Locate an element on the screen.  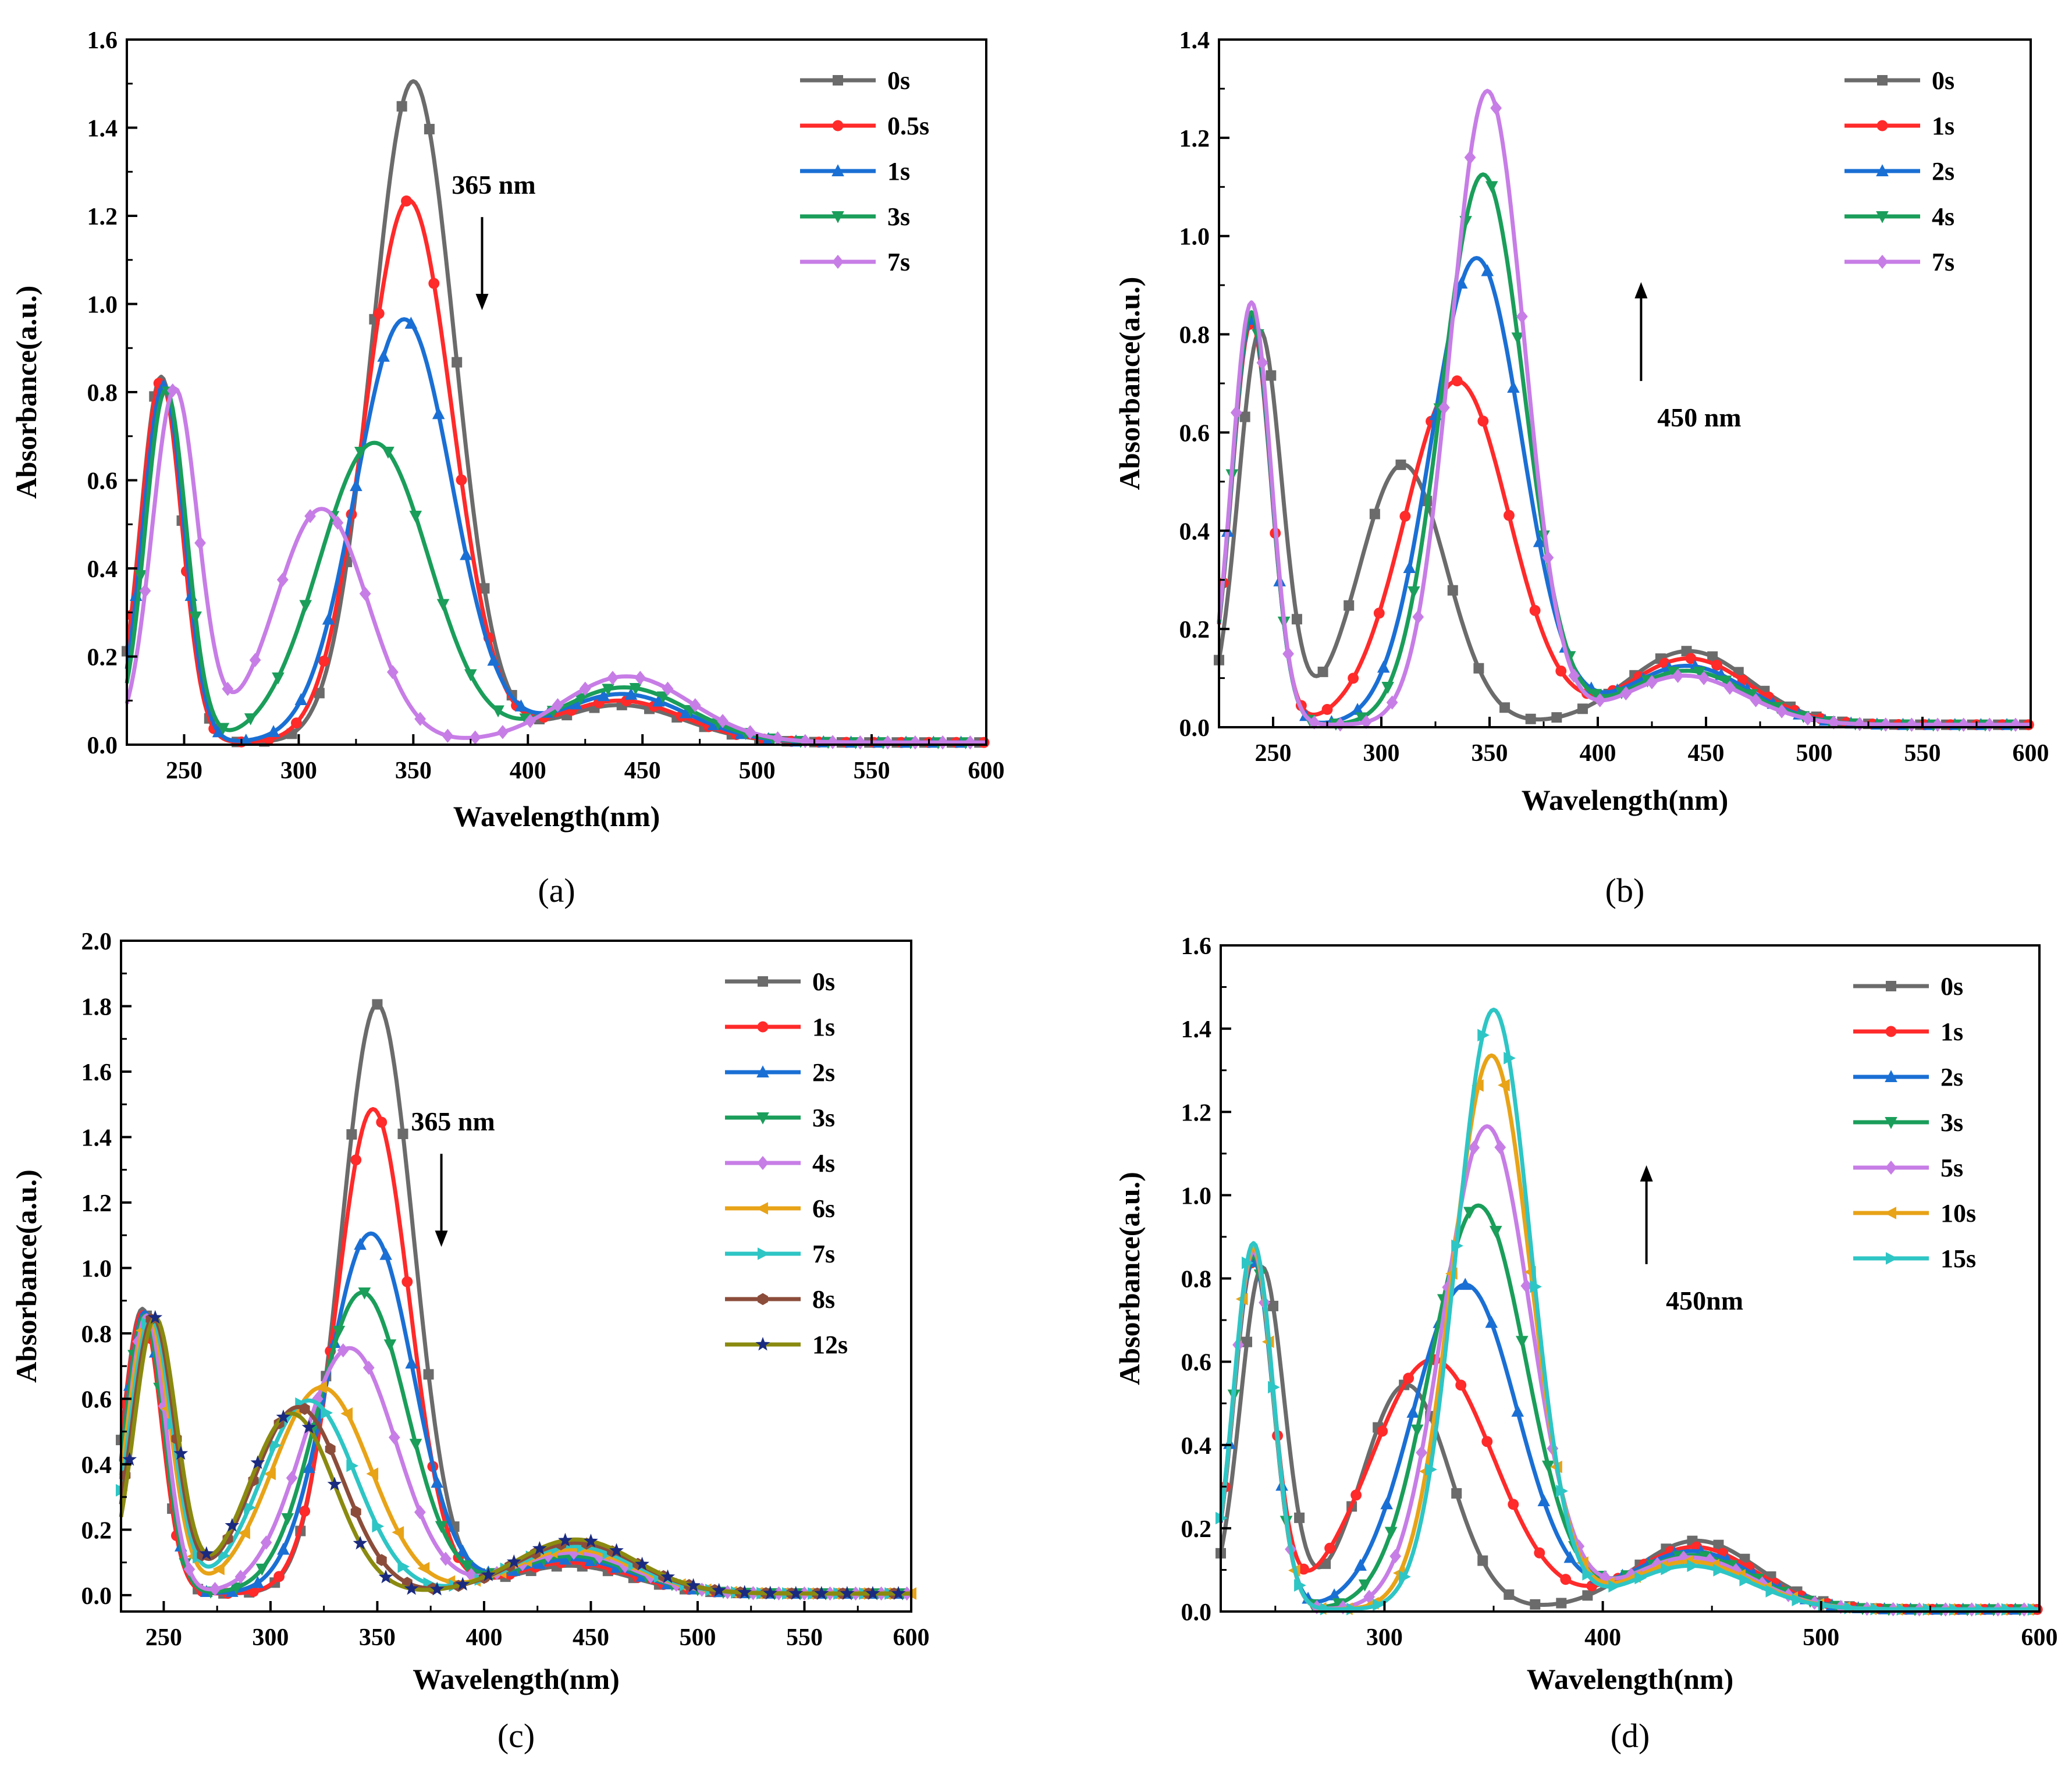
legend-label: 7s is located at coordinates (898, 262).